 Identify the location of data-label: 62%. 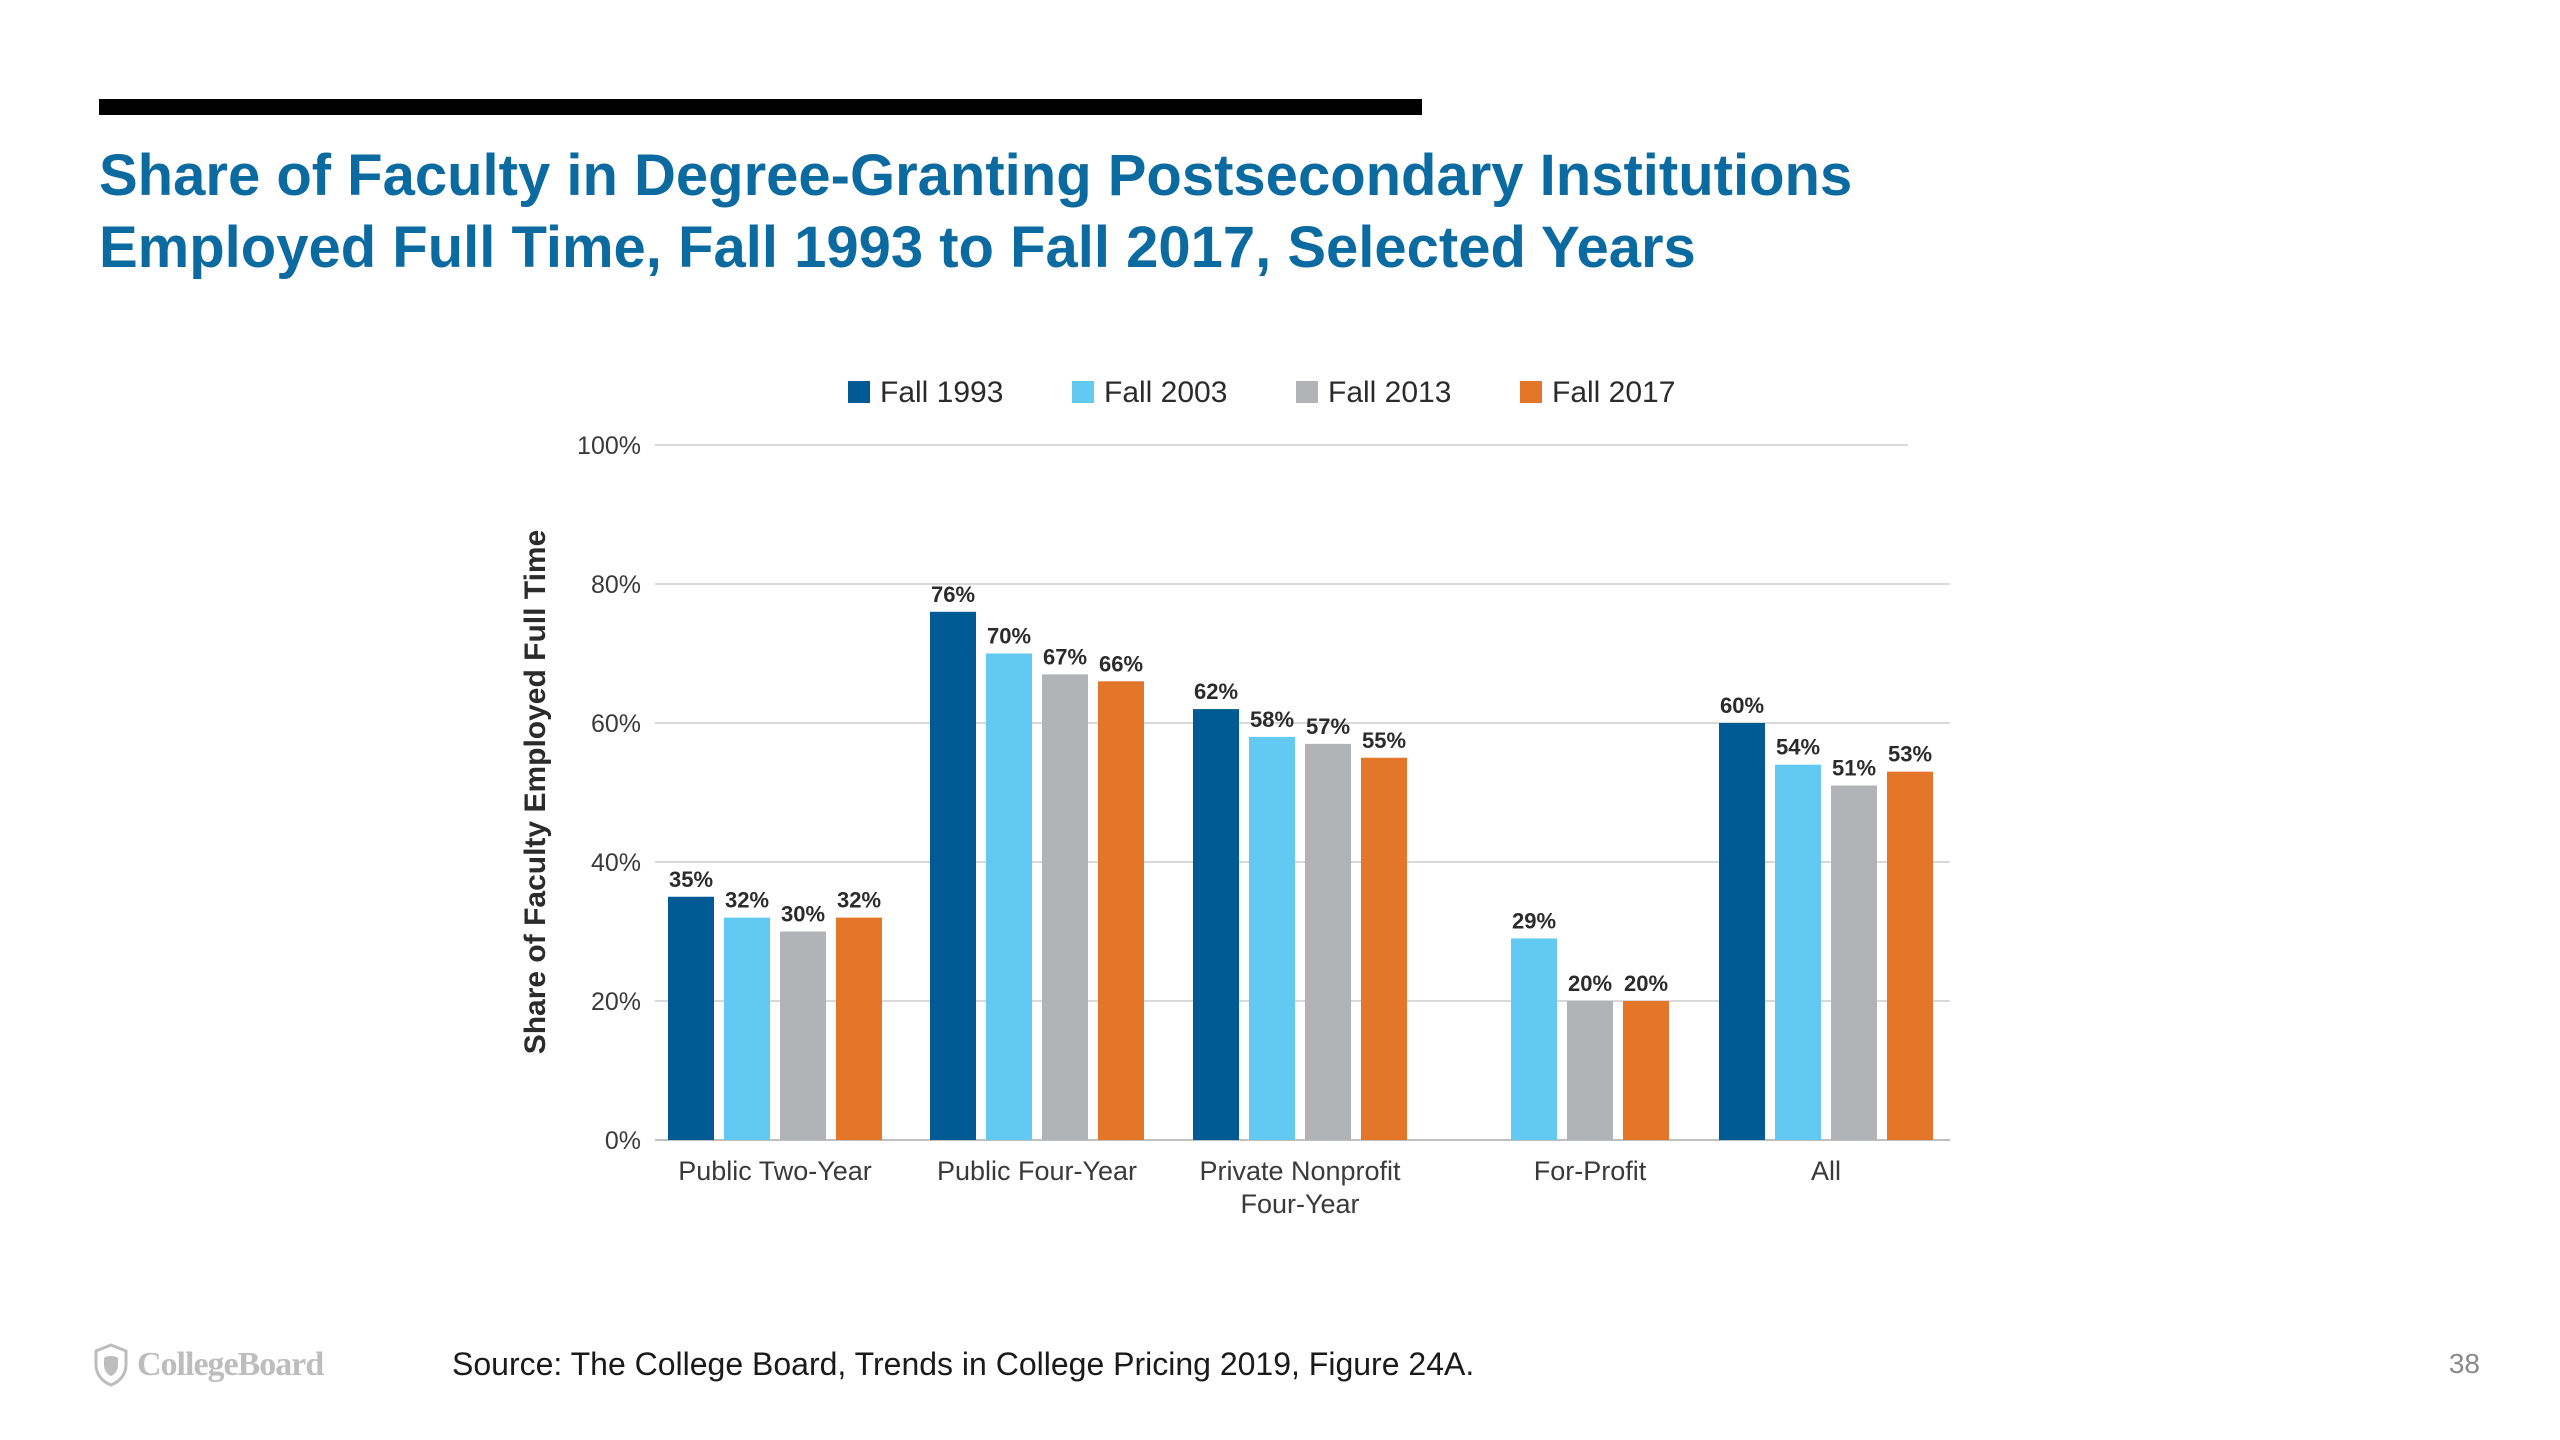
(1216, 691).